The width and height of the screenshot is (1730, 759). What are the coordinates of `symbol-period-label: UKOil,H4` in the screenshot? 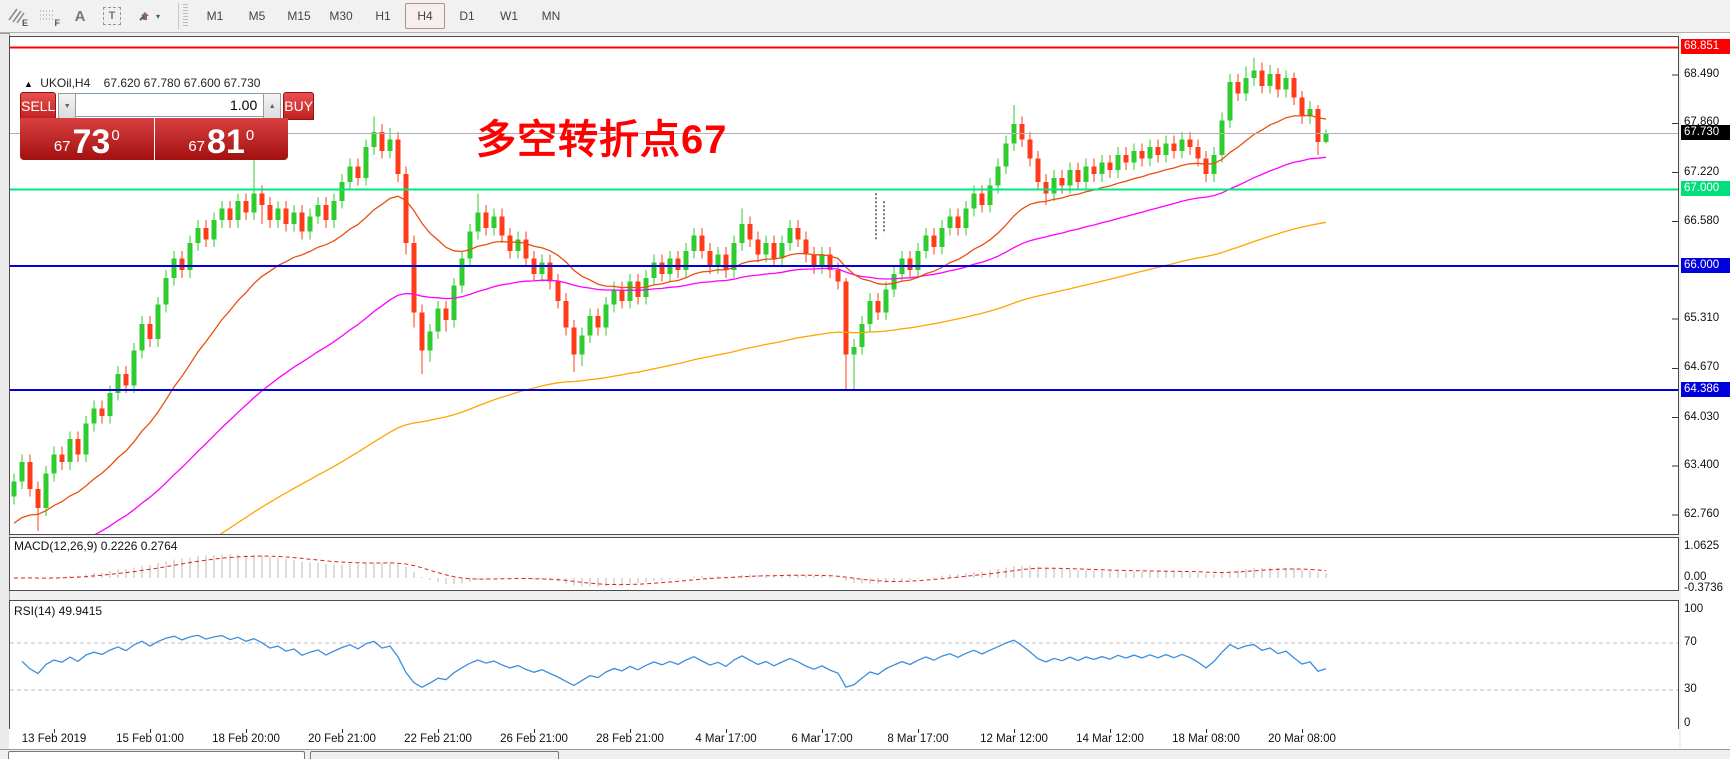 It's located at (65, 83).